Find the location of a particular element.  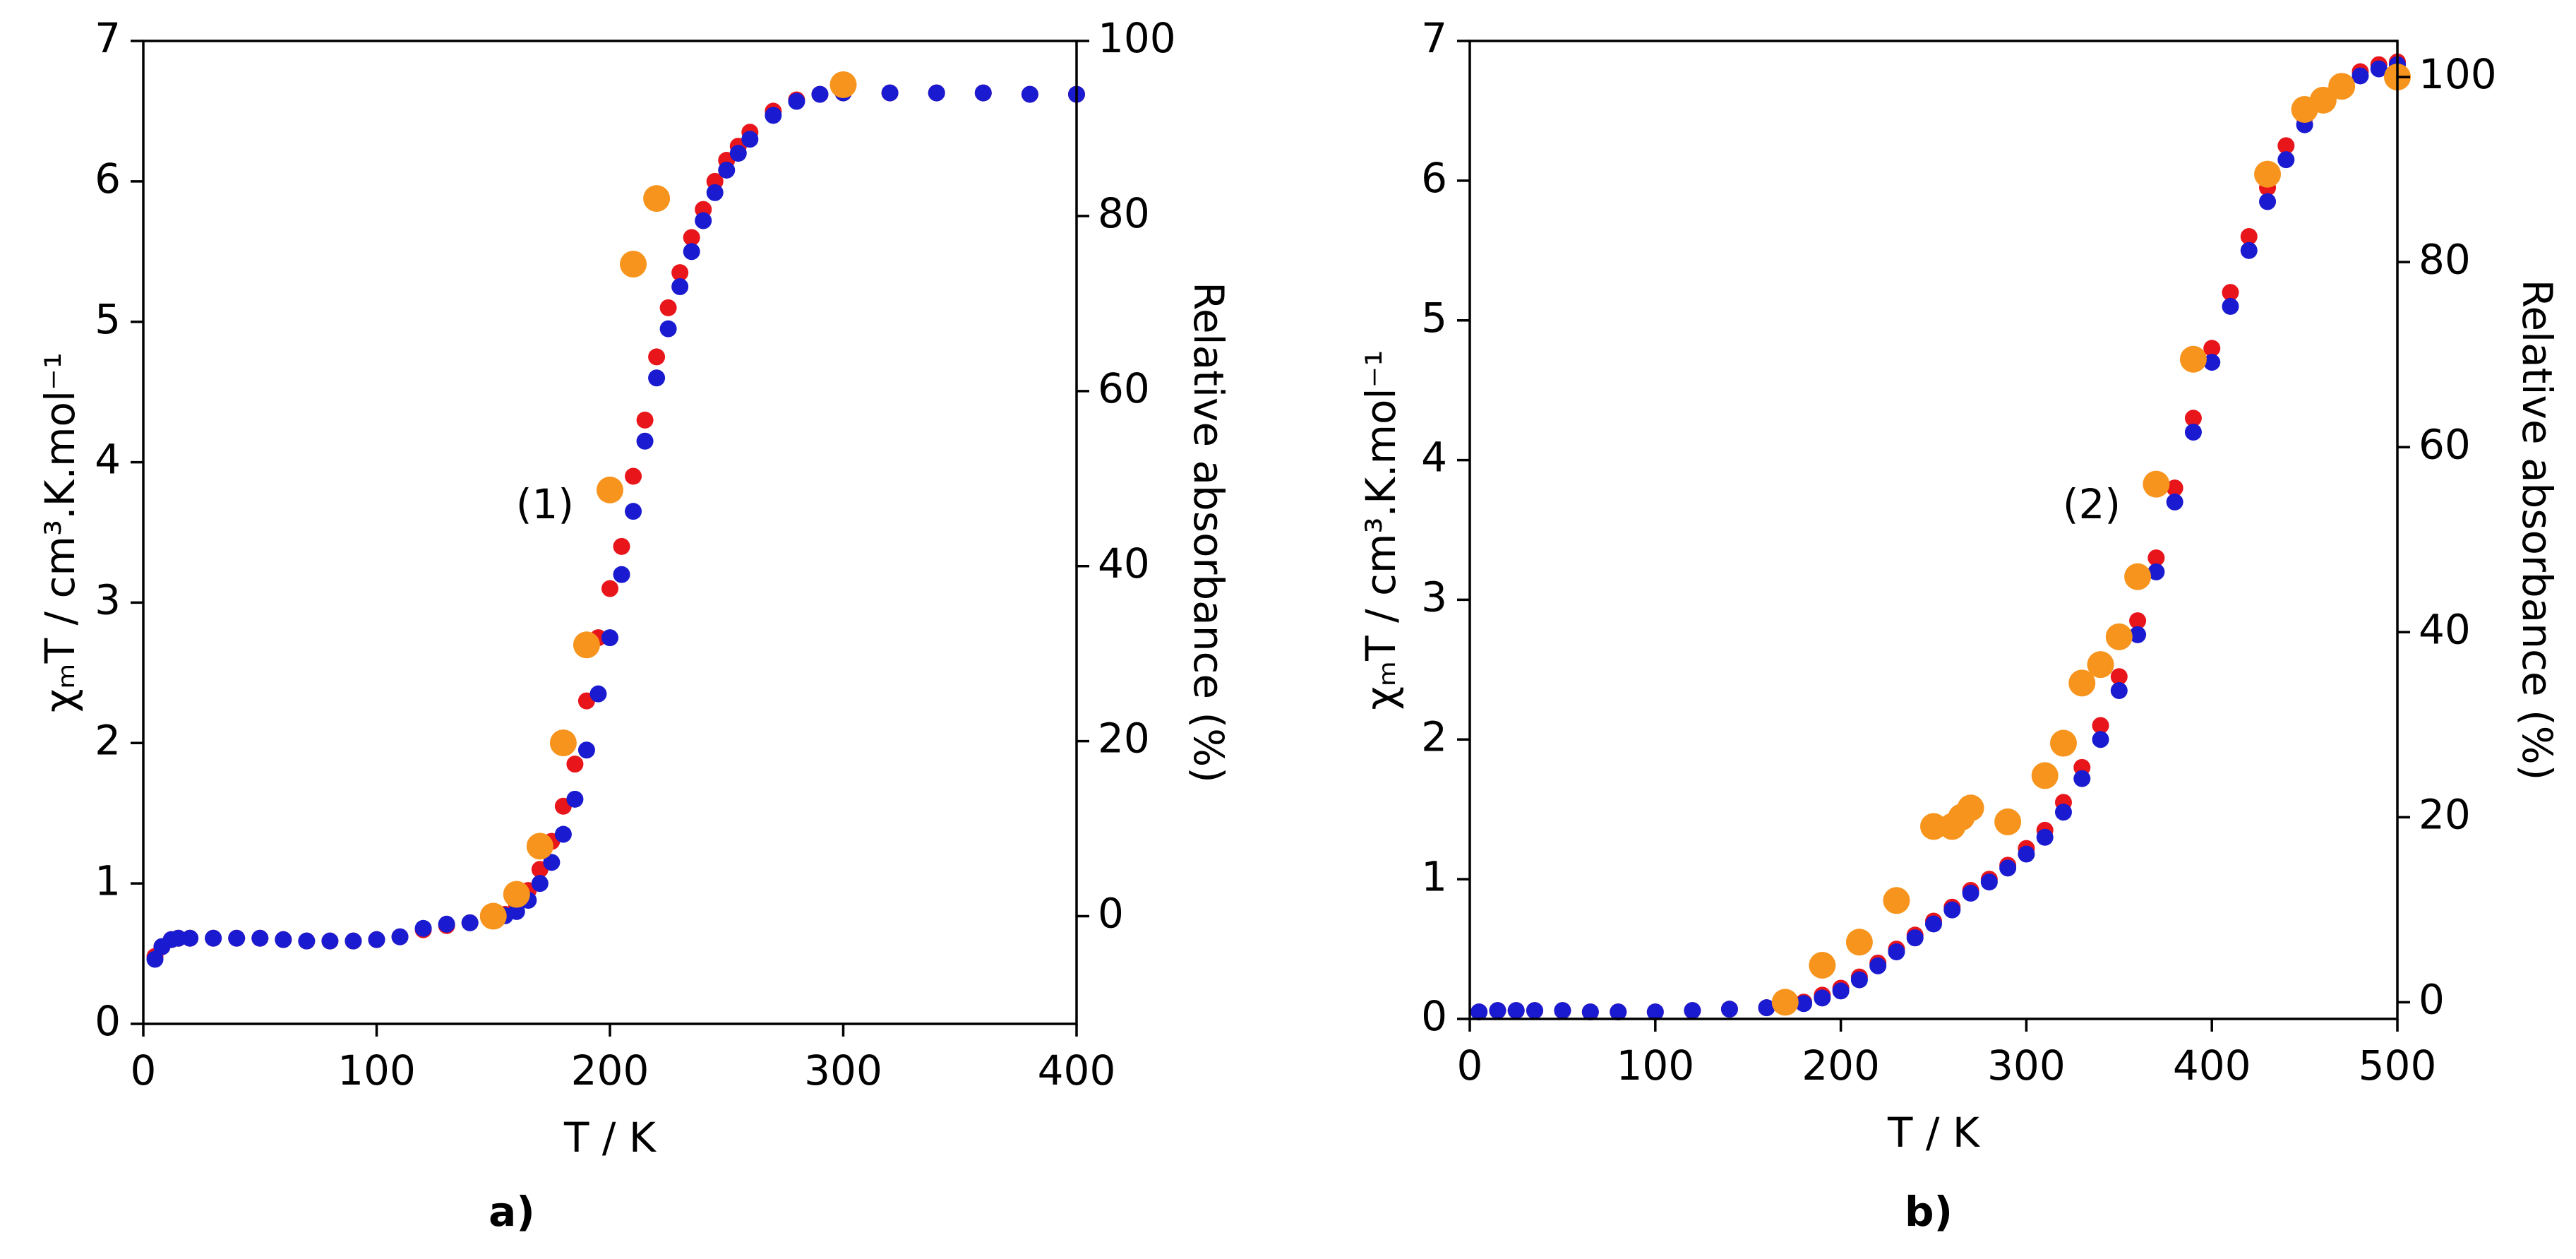

x-tick-label: 100 is located at coordinates (376, 1070).